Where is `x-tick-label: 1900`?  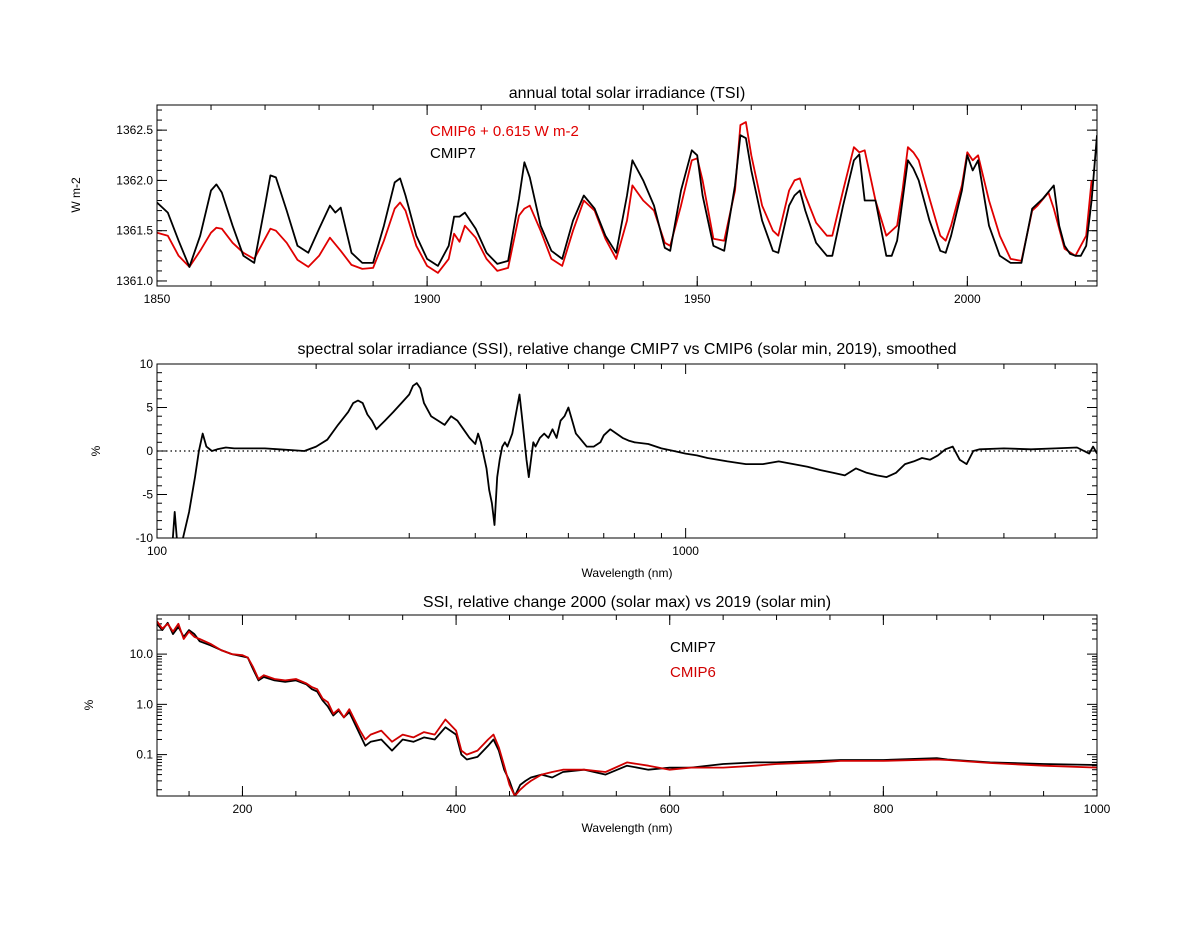 x-tick-label: 1900 is located at coordinates (427, 299).